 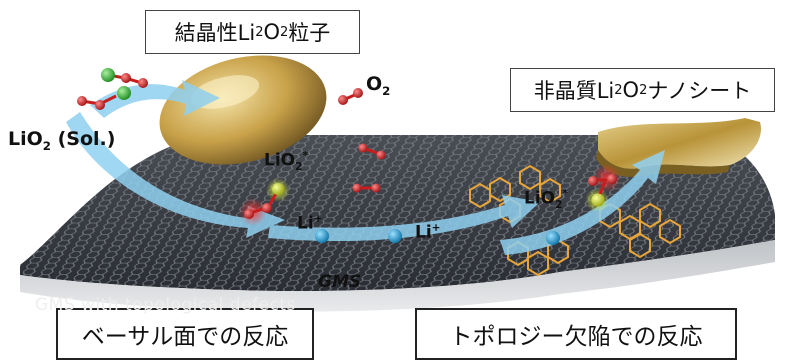 What do you see at coordinates (546, 200) in the screenshot?
I see `lio2-adsorbed-defect-label: LiO2*` at bounding box center [546, 200].